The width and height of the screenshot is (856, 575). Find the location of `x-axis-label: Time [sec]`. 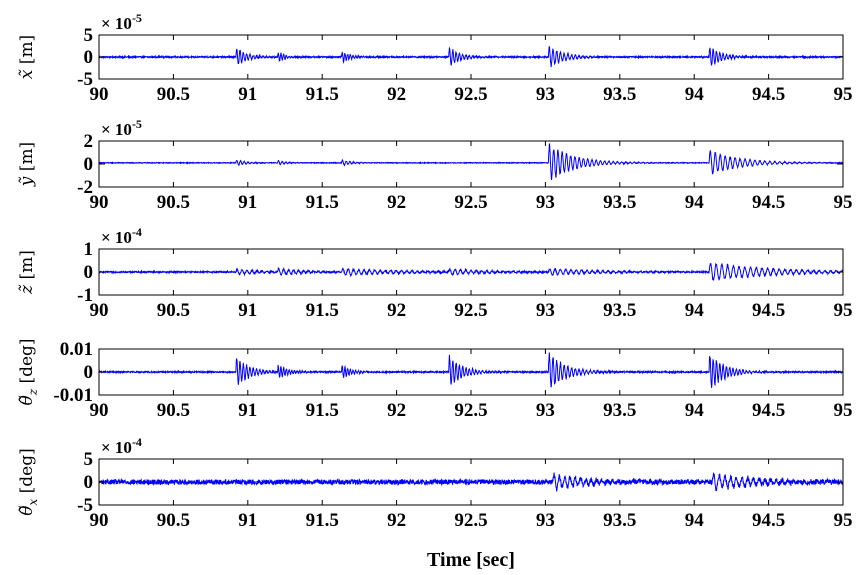

x-axis-label: Time [sec] is located at coordinates (471, 560).